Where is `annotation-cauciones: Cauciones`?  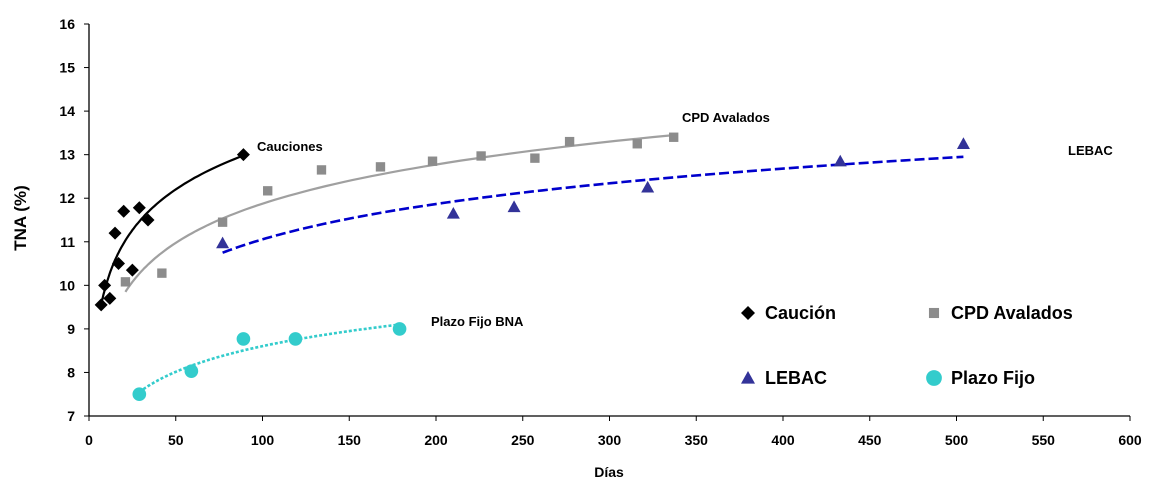 annotation-cauciones: Cauciones is located at coordinates (290, 146).